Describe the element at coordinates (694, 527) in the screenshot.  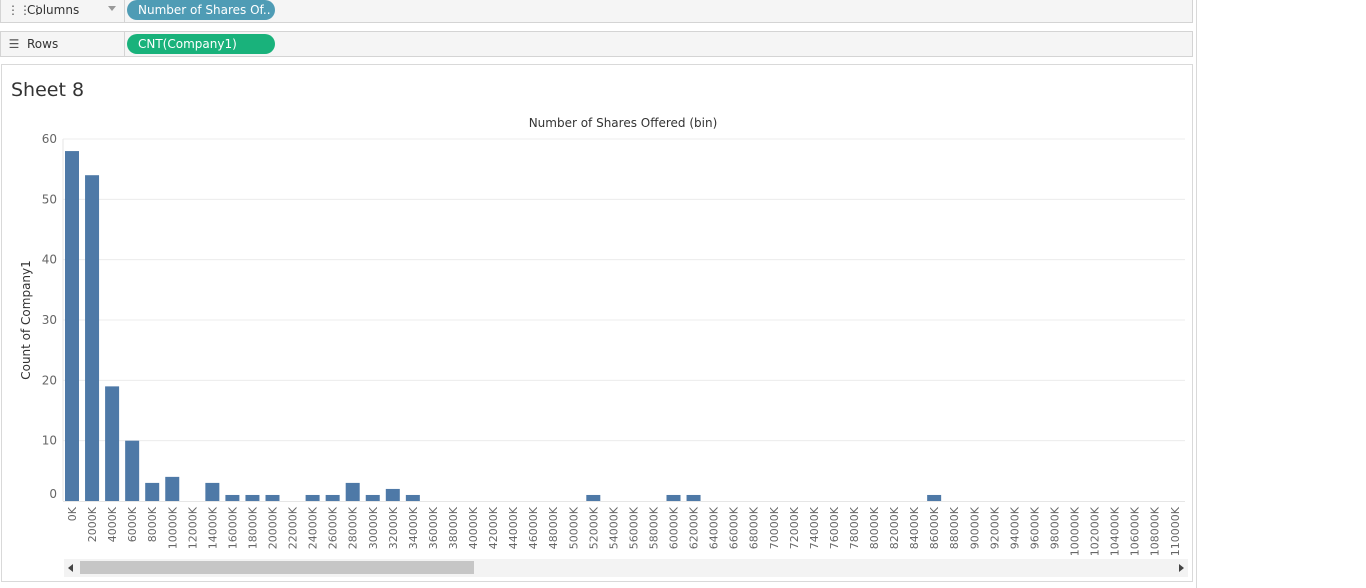
I see `x-tick-label: 62000K` at that location.